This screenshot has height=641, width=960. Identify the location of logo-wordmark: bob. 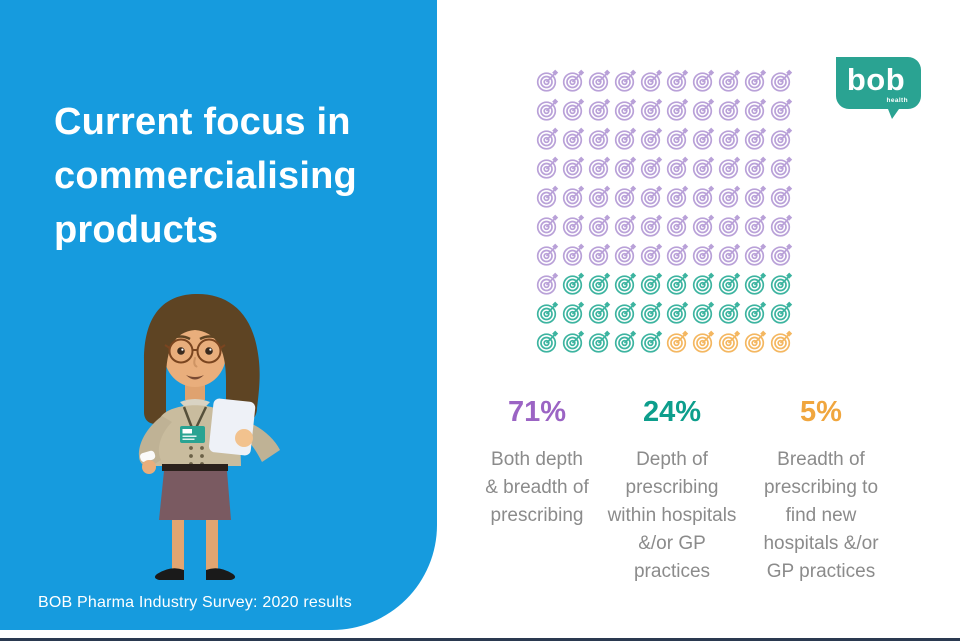
(876, 79).